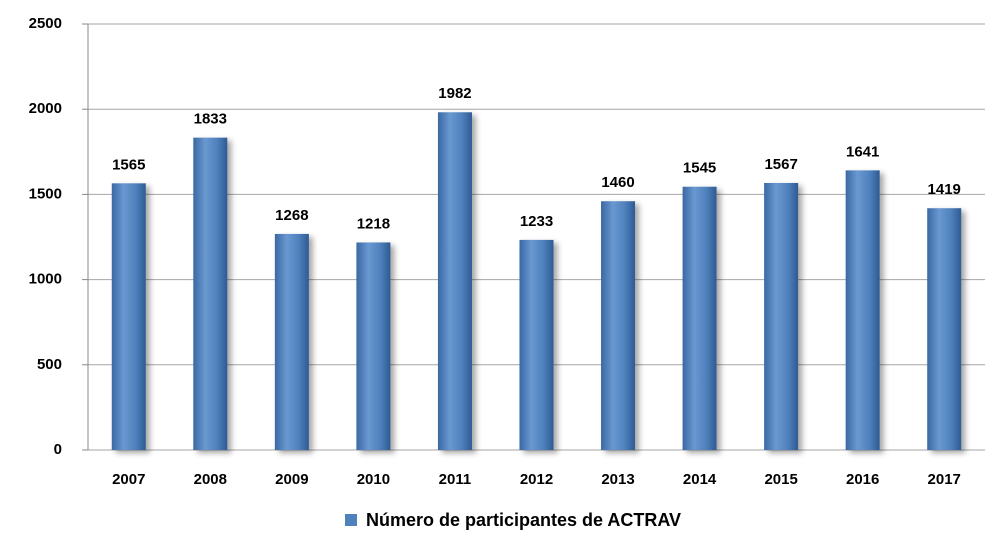 This screenshot has width=994, height=538. Describe the element at coordinates (523, 520) in the screenshot. I see `legend-text: Número de participantes de ACTRAV` at that location.